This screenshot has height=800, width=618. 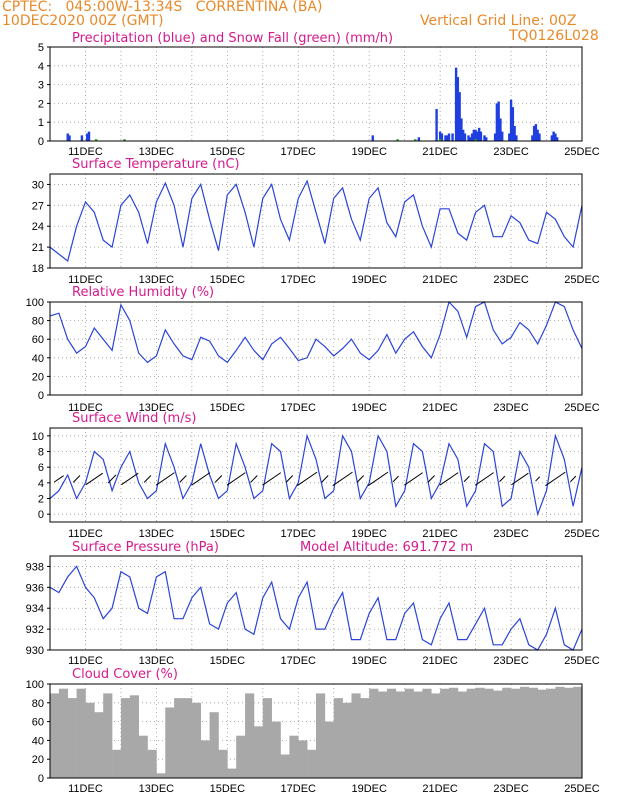 What do you see at coordinates (316, 94) in the screenshot?
I see `precip-frame` at bounding box center [316, 94].